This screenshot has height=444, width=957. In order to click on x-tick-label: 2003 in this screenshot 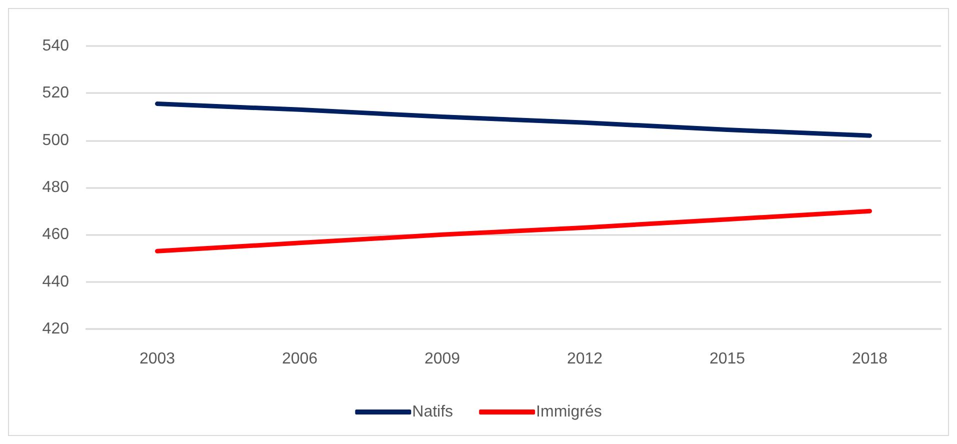, I will do `click(157, 359)`.